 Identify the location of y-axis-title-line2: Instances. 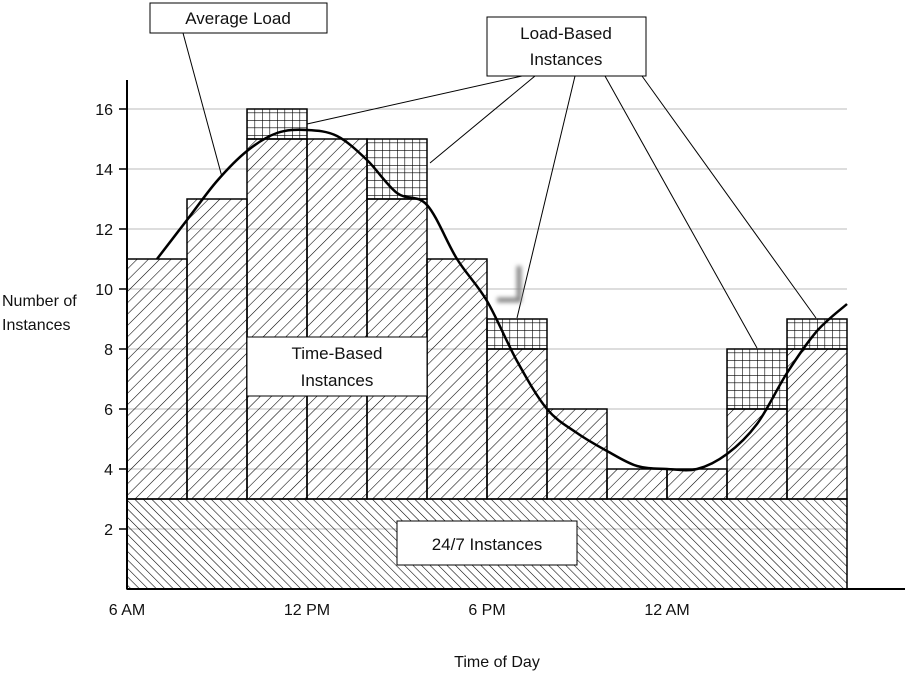
(36, 325).